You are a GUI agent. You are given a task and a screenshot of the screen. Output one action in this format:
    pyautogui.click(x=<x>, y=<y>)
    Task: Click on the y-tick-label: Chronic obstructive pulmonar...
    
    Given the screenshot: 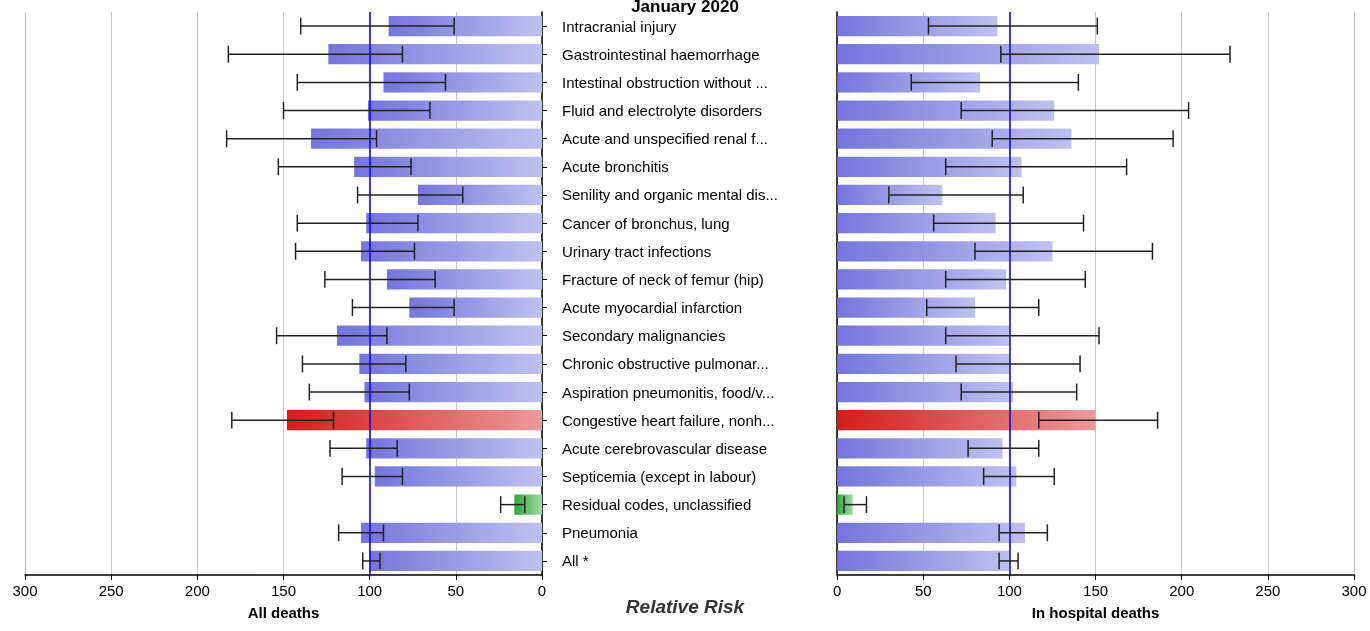 What is the action you would take?
    pyautogui.click(x=665, y=364)
    